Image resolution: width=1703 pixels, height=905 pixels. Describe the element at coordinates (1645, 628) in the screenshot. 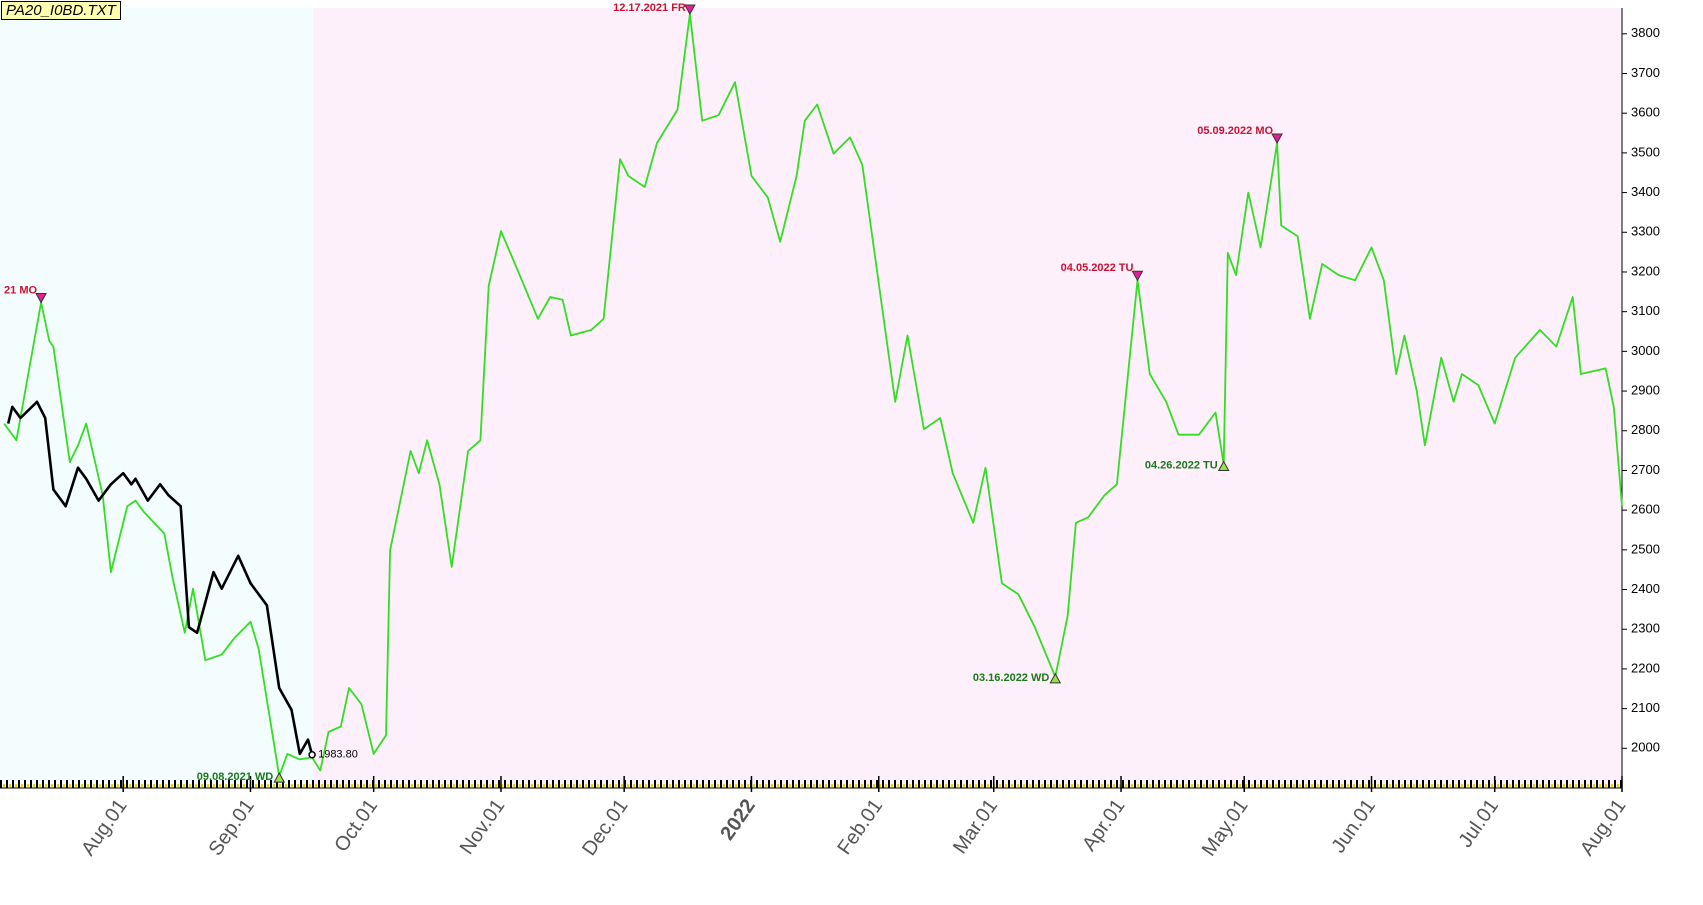

I see `y-tick-label: 2300` at that location.